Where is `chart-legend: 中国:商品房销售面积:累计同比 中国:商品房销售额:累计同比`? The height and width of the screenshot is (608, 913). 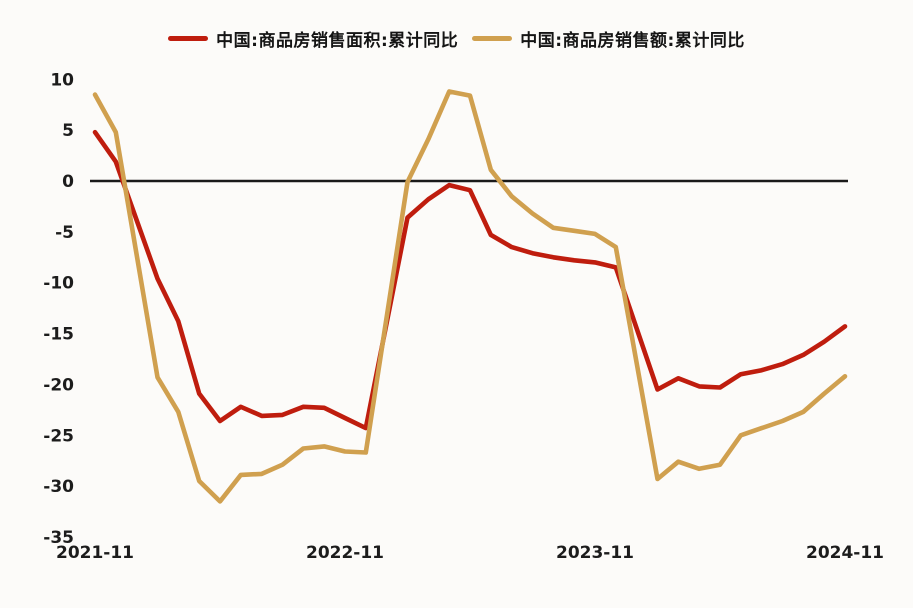 chart-legend: 中国:商品房销售面积:累计同比 中国:商品房销售额:累计同比 is located at coordinates (456, 38).